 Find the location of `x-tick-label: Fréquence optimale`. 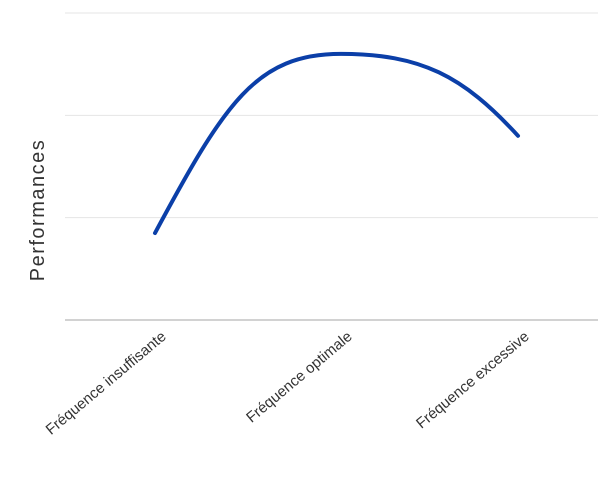

x-tick-label: Fréquence optimale is located at coordinates (299, 377).